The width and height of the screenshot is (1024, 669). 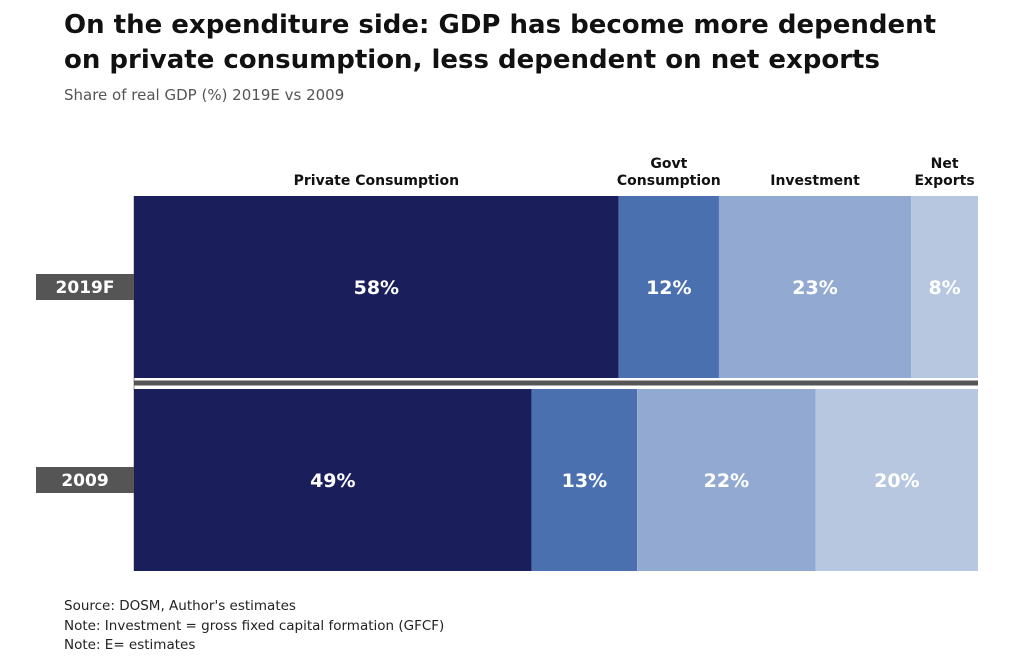 What do you see at coordinates (815, 181) in the screenshot?
I see `legend-investment: Investment` at bounding box center [815, 181].